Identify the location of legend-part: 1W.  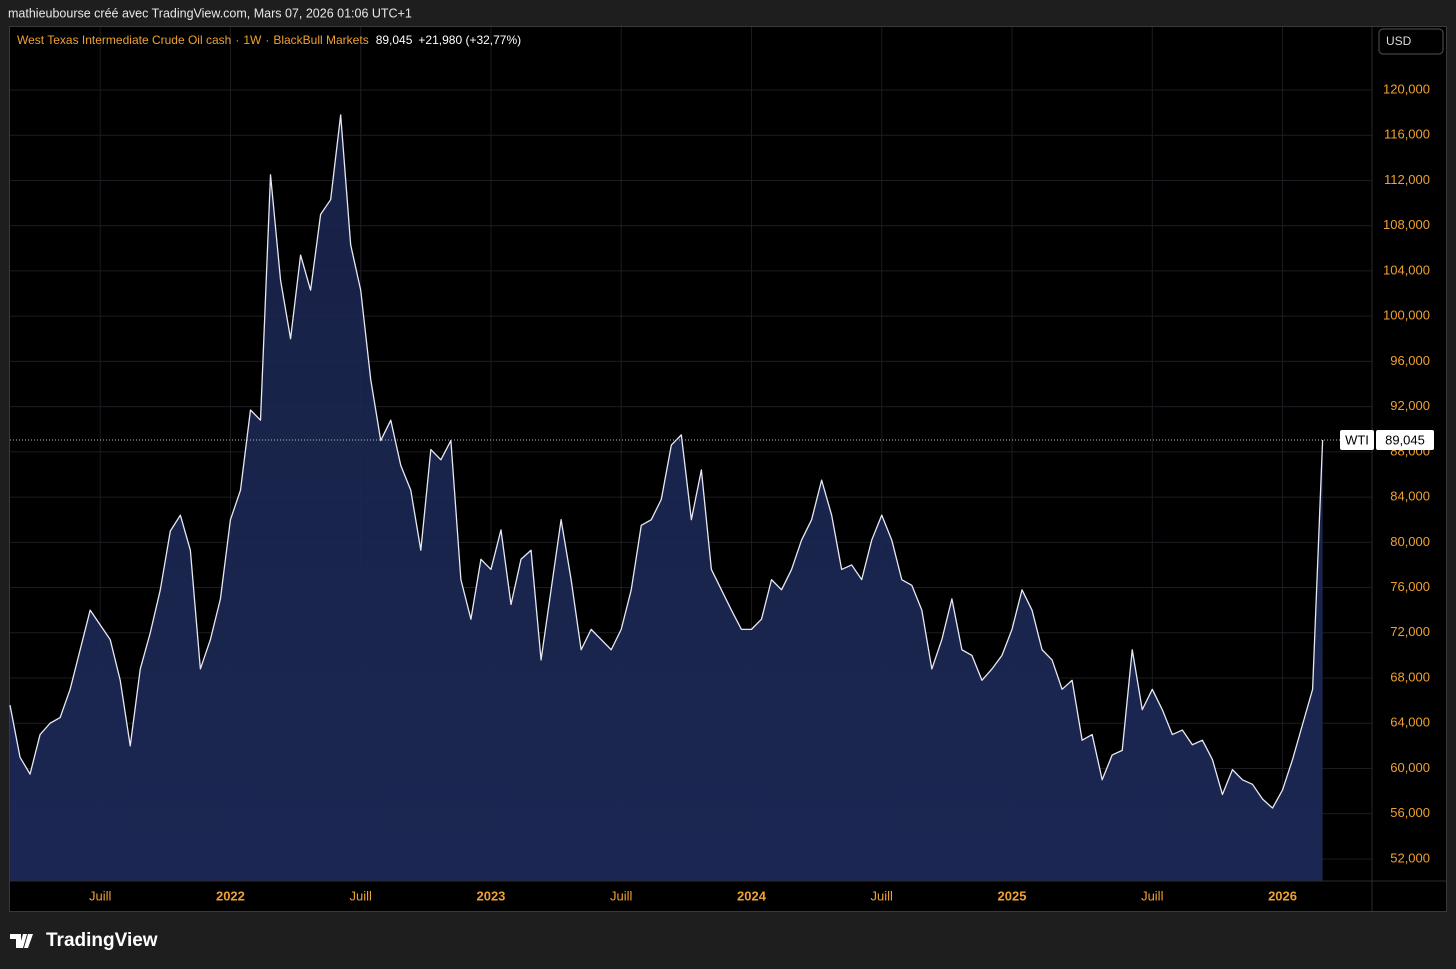
(252, 40).